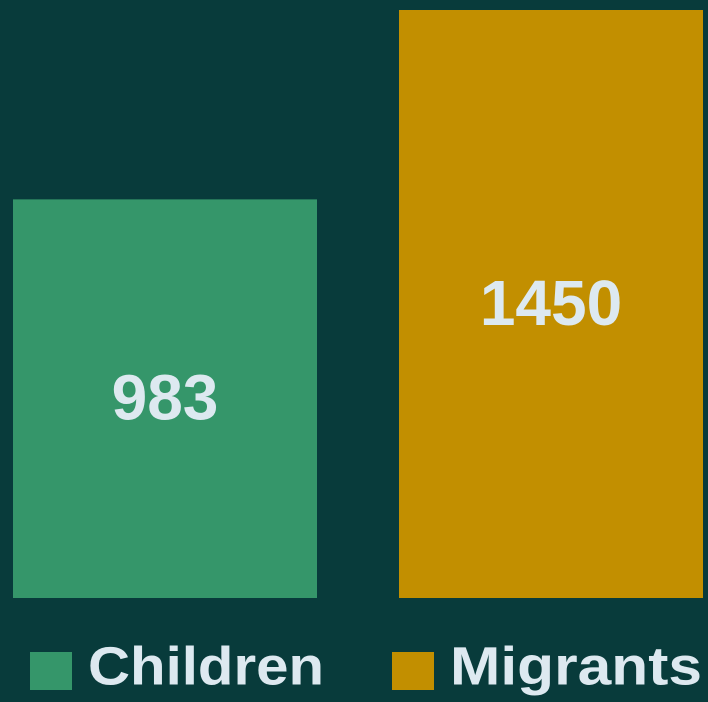  I want to click on data-label: 983, so click(165, 398).